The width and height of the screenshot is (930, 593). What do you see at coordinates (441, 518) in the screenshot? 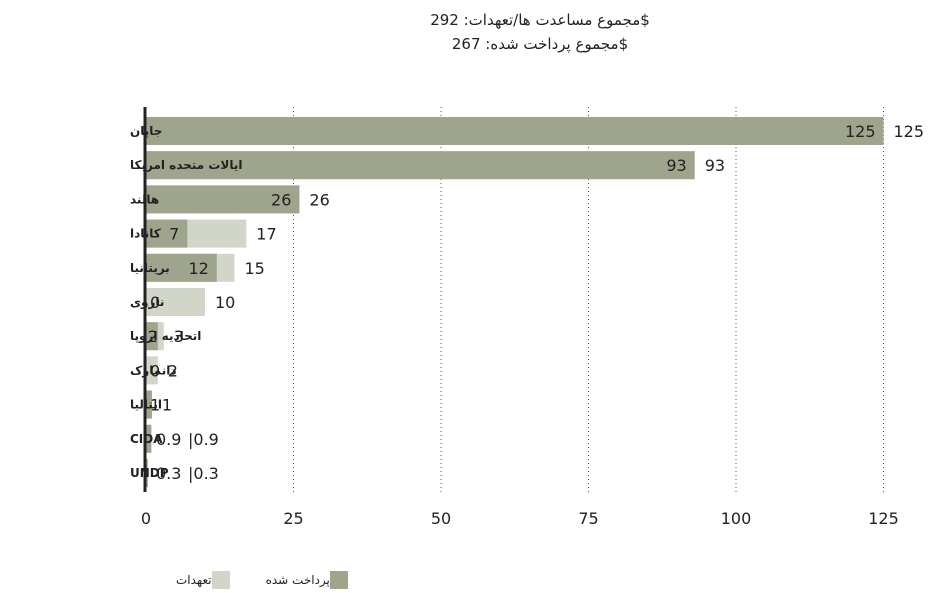
I see `x-tick-label: 50` at bounding box center [441, 518].